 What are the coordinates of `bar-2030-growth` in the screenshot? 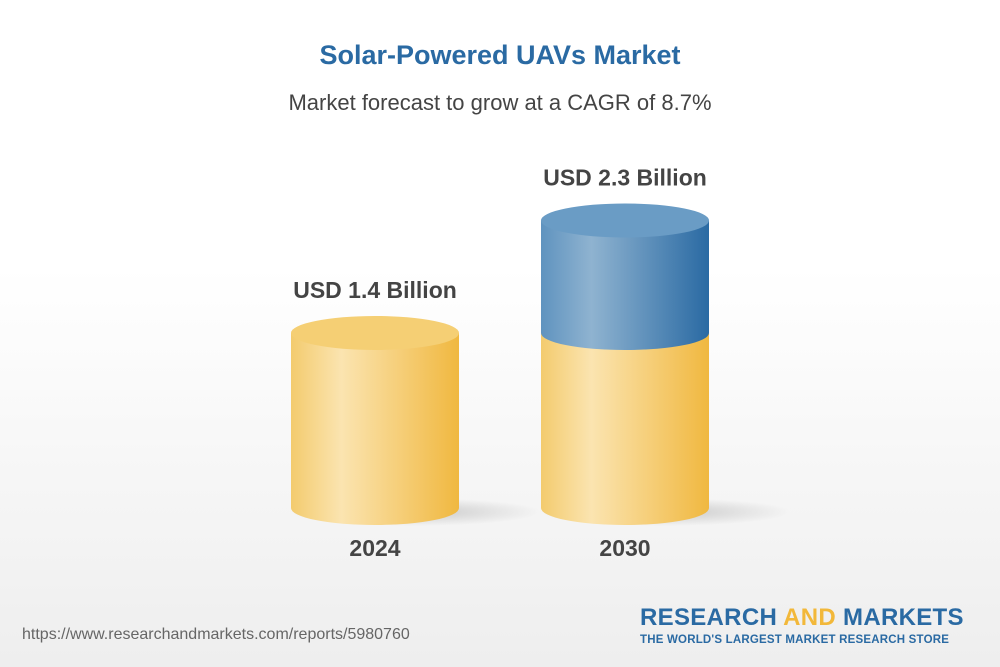 It's located at (625, 285).